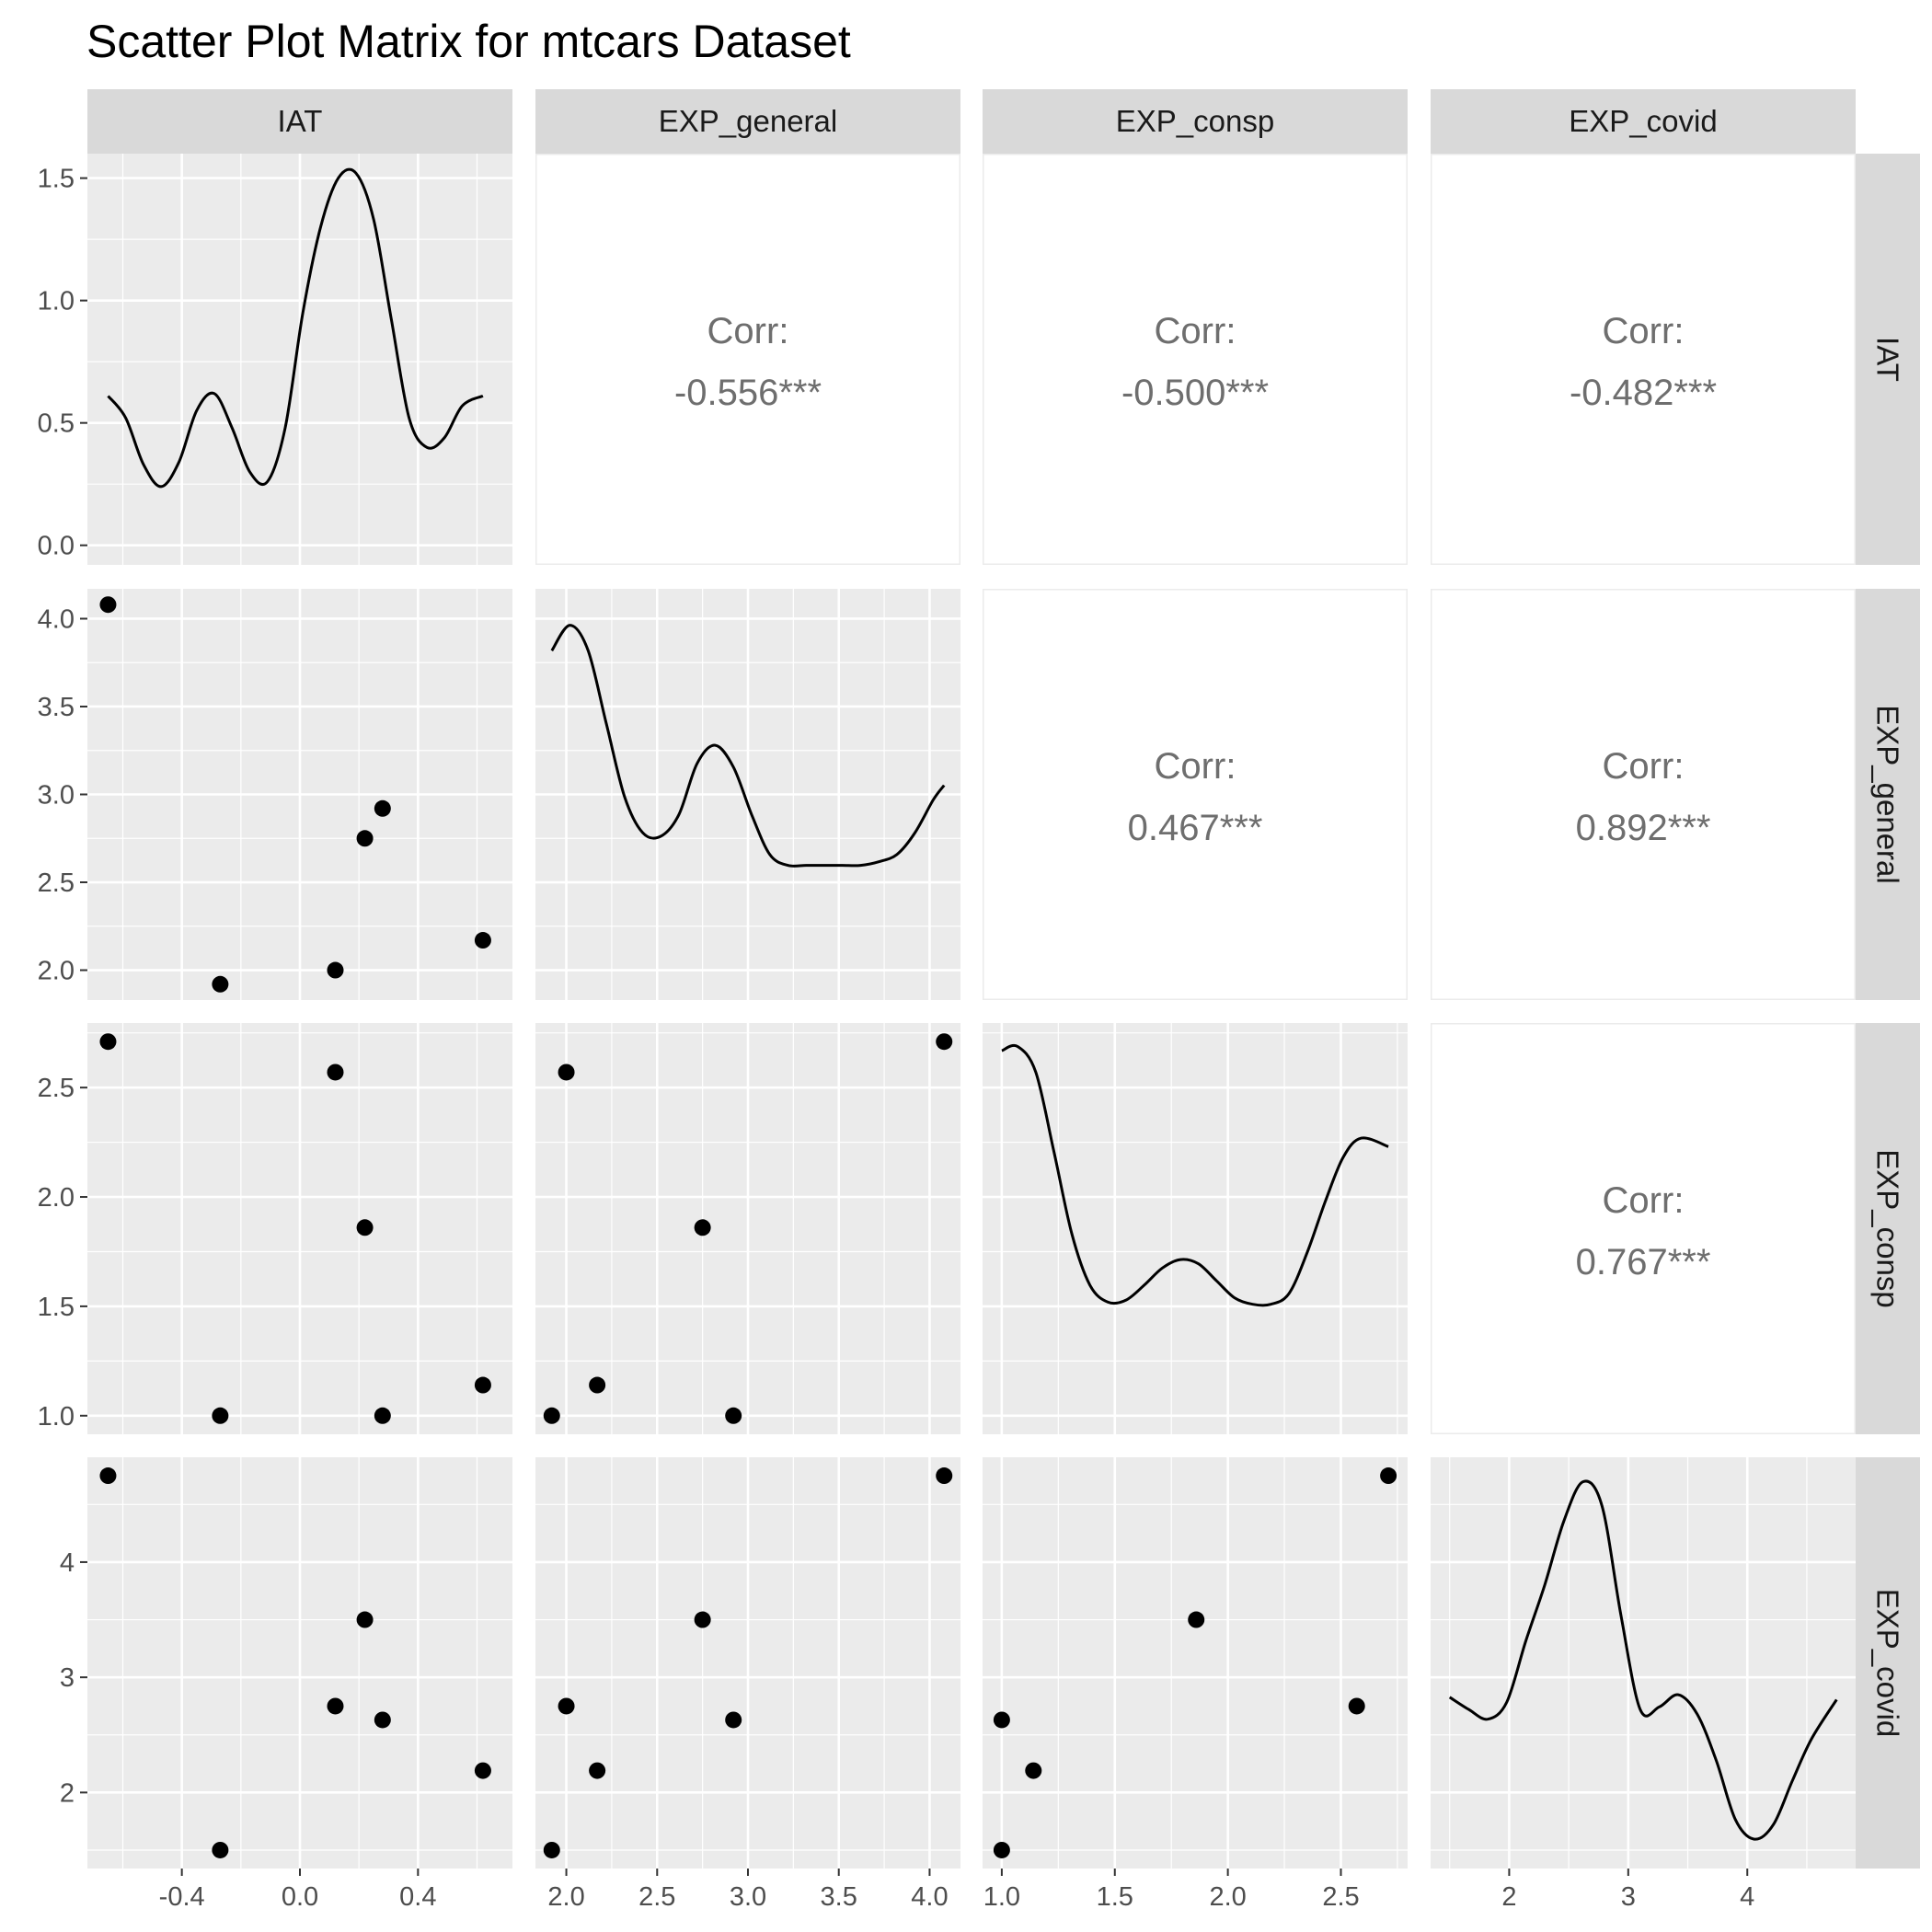  Describe the element at coordinates (747, 359) in the screenshot. I see `panel-iat-exp-general` at that location.